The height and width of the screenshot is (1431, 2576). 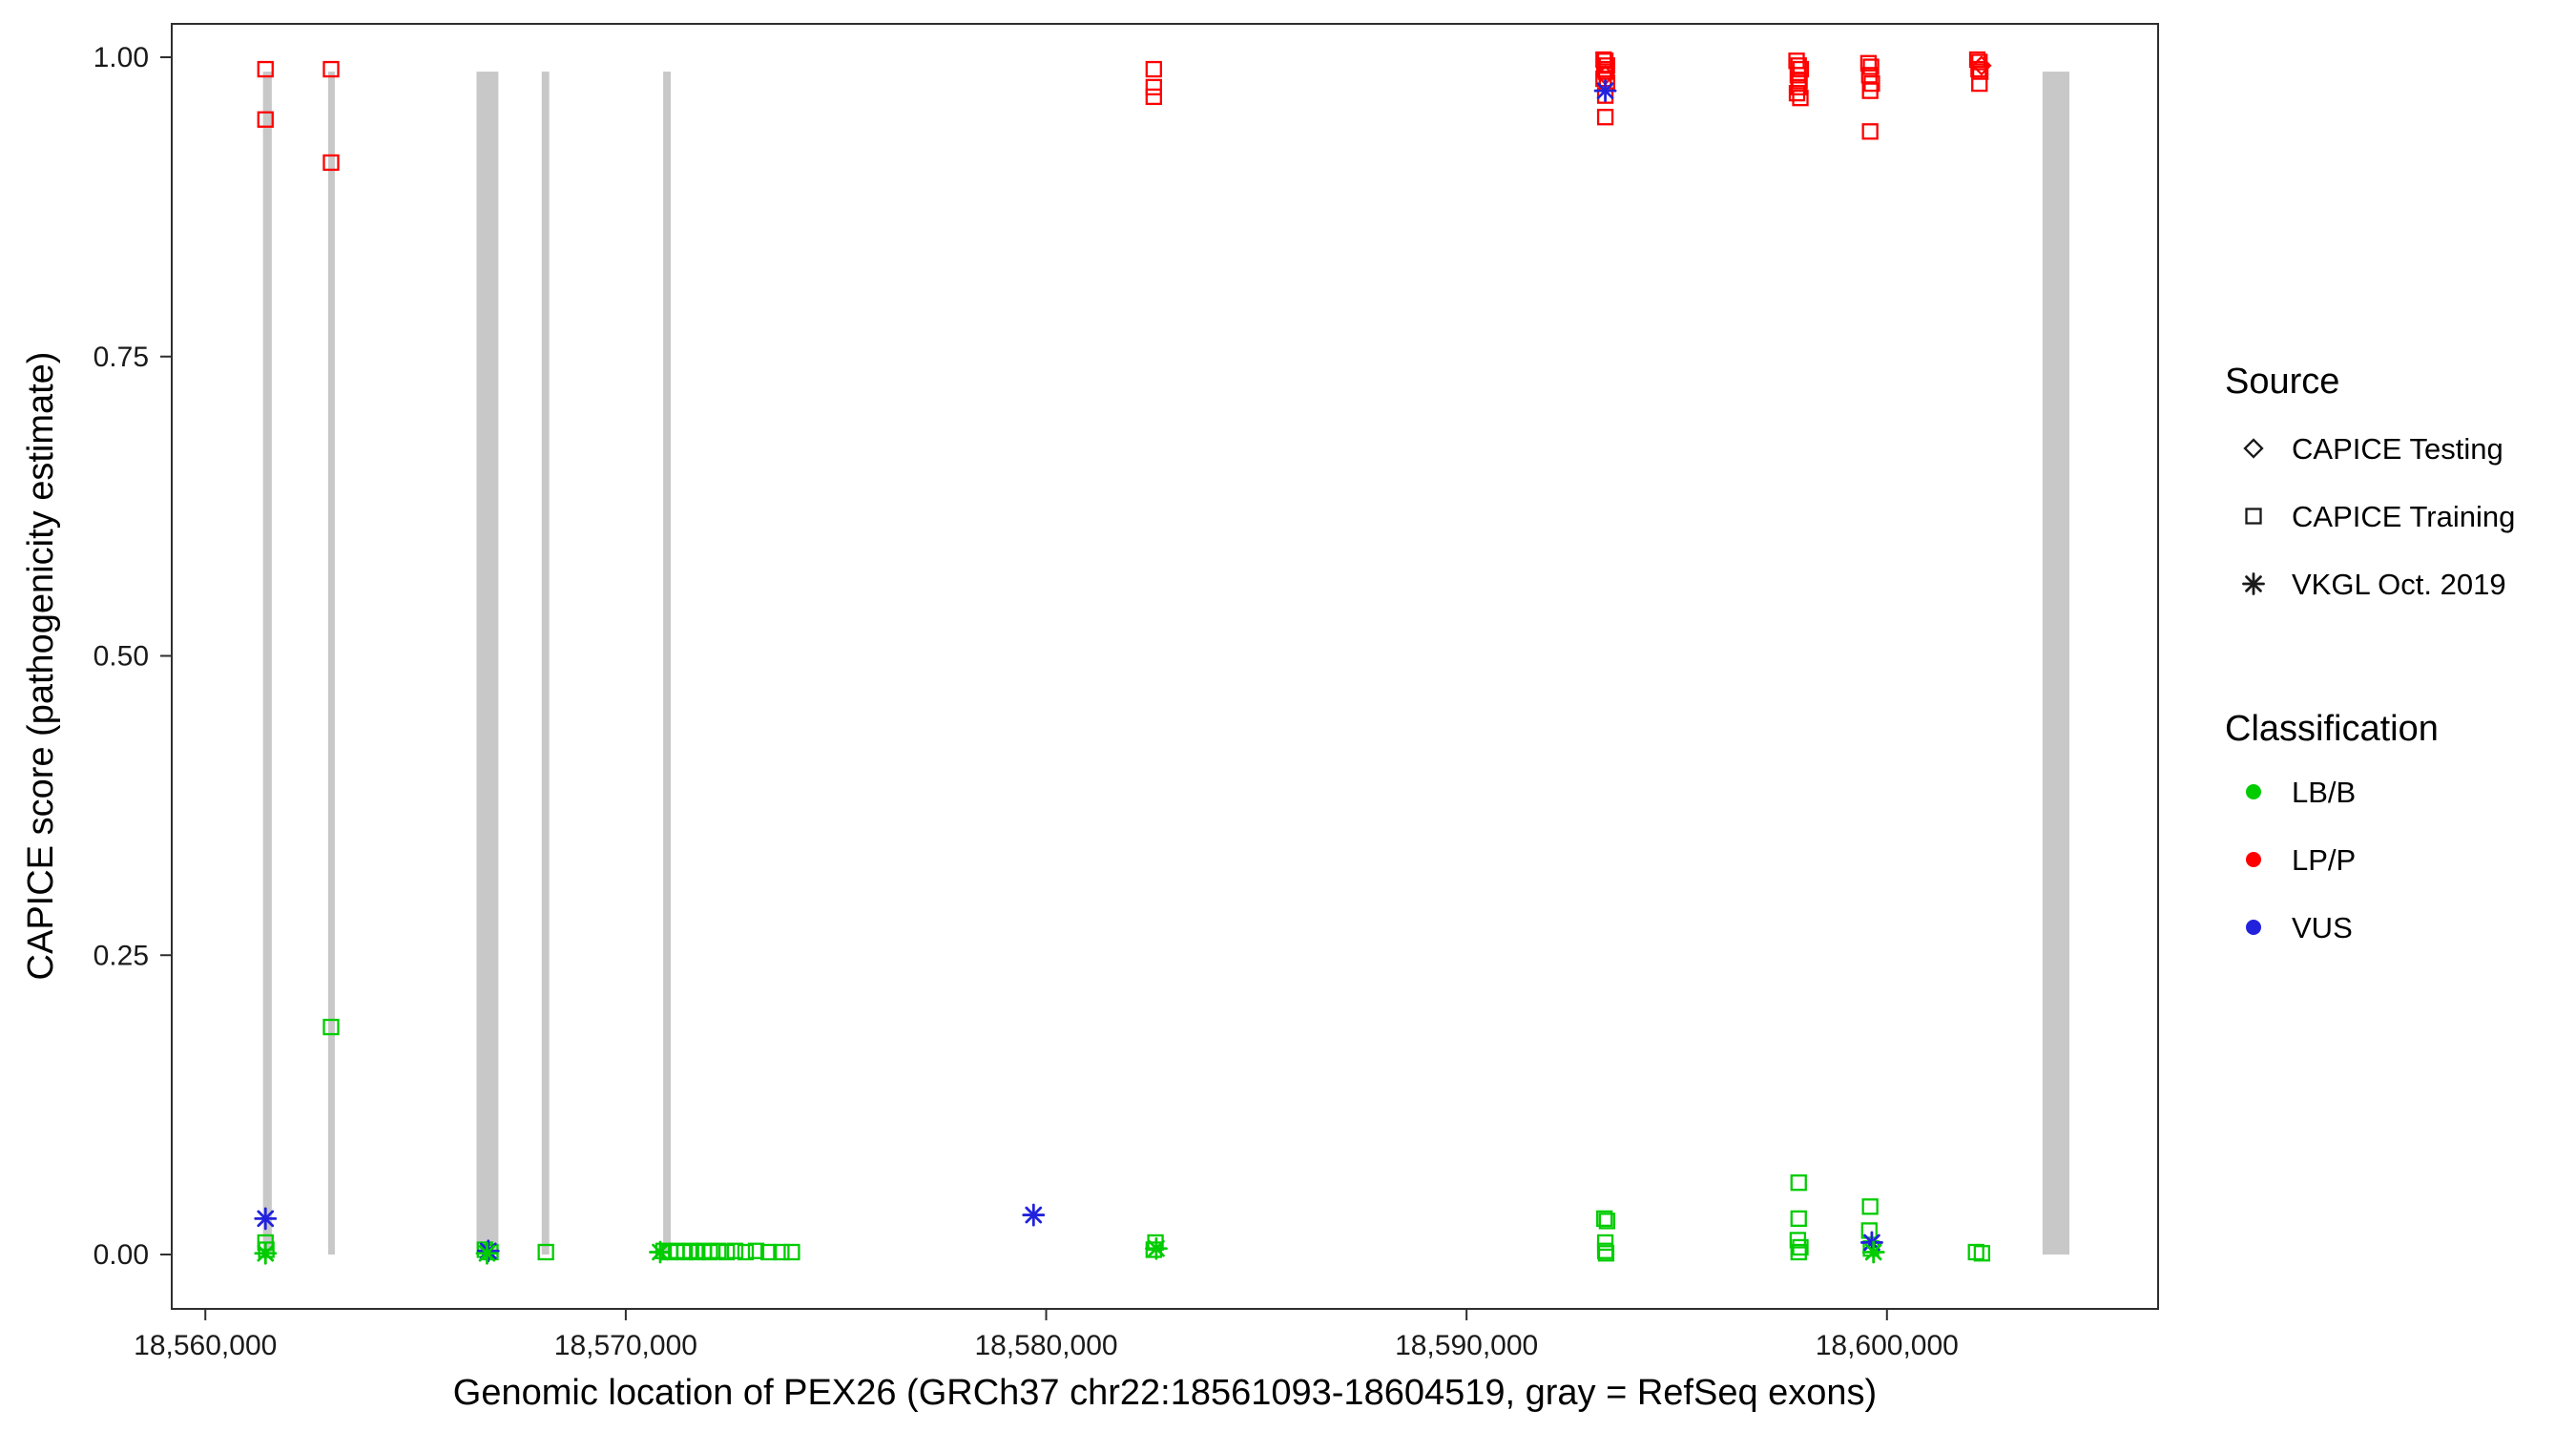 I want to click on legend-classification-item-label: VUS, so click(x=2322, y=927).